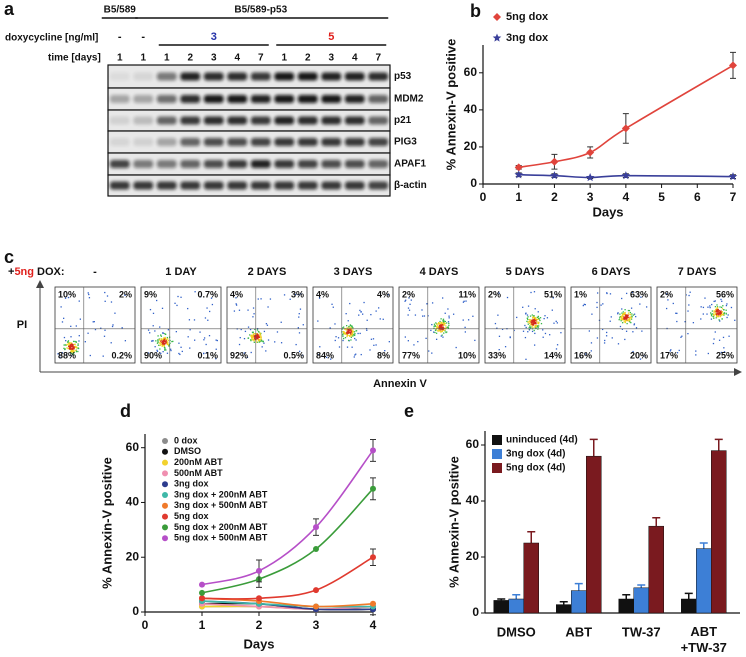  Describe the element at coordinates (331, 58) in the screenshot. I see `time-value: 3` at that location.